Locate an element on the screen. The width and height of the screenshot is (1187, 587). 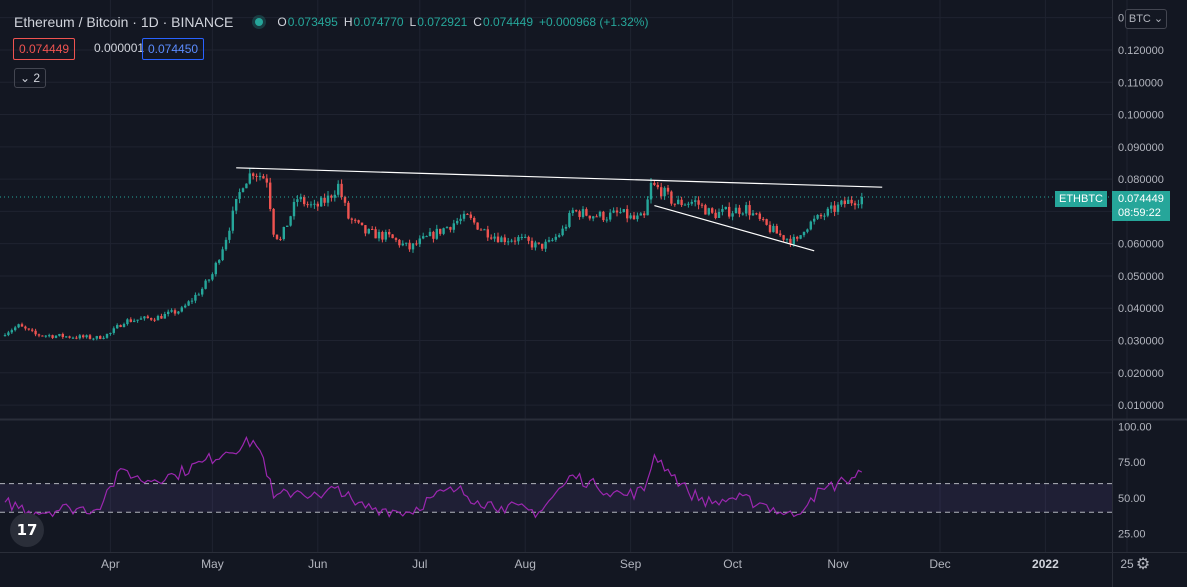
price-axis-label: 0.040000 is located at coordinates (1141, 309).